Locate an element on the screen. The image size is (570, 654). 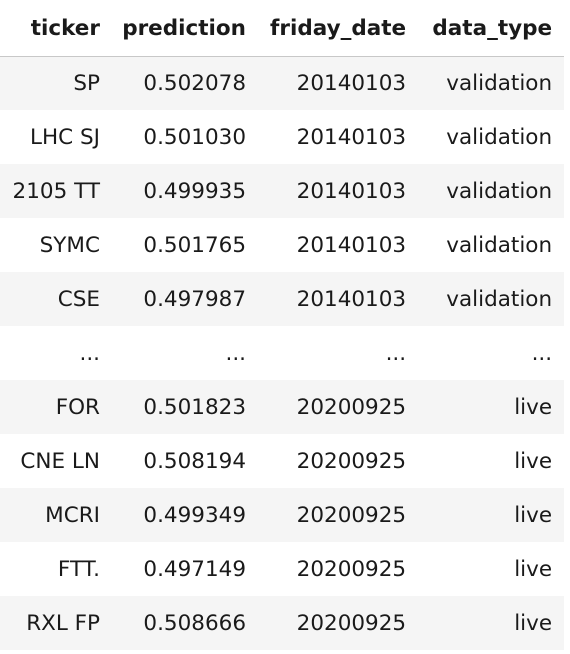
cell-ticker: FOR is located at coordinates (77, 407).